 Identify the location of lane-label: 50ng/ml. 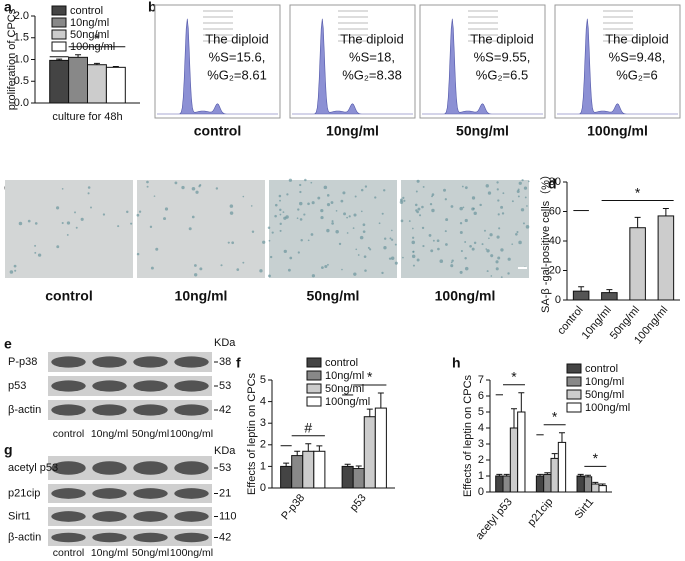
(150, 434).